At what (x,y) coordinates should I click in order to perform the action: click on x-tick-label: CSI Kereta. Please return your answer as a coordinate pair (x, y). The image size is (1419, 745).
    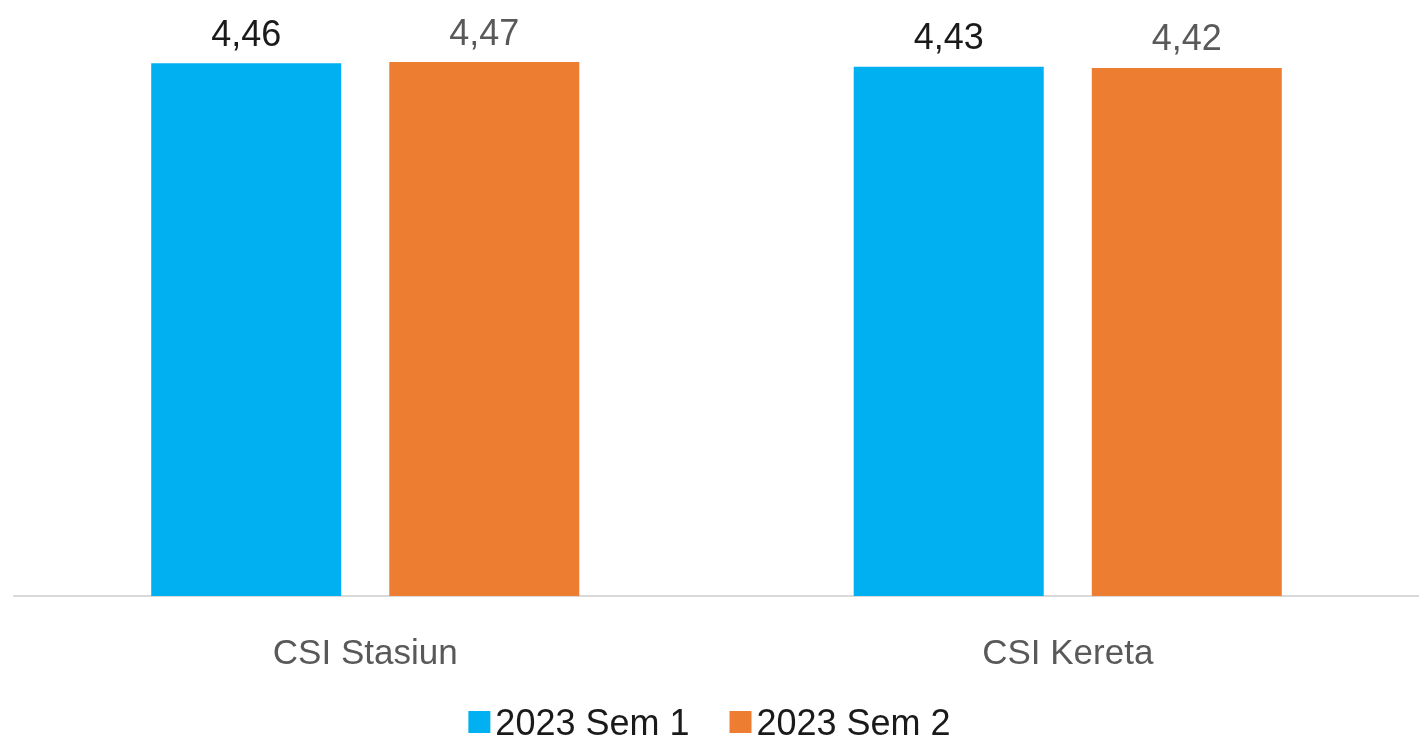
    Looking at the image, I should click on (1068, 651).